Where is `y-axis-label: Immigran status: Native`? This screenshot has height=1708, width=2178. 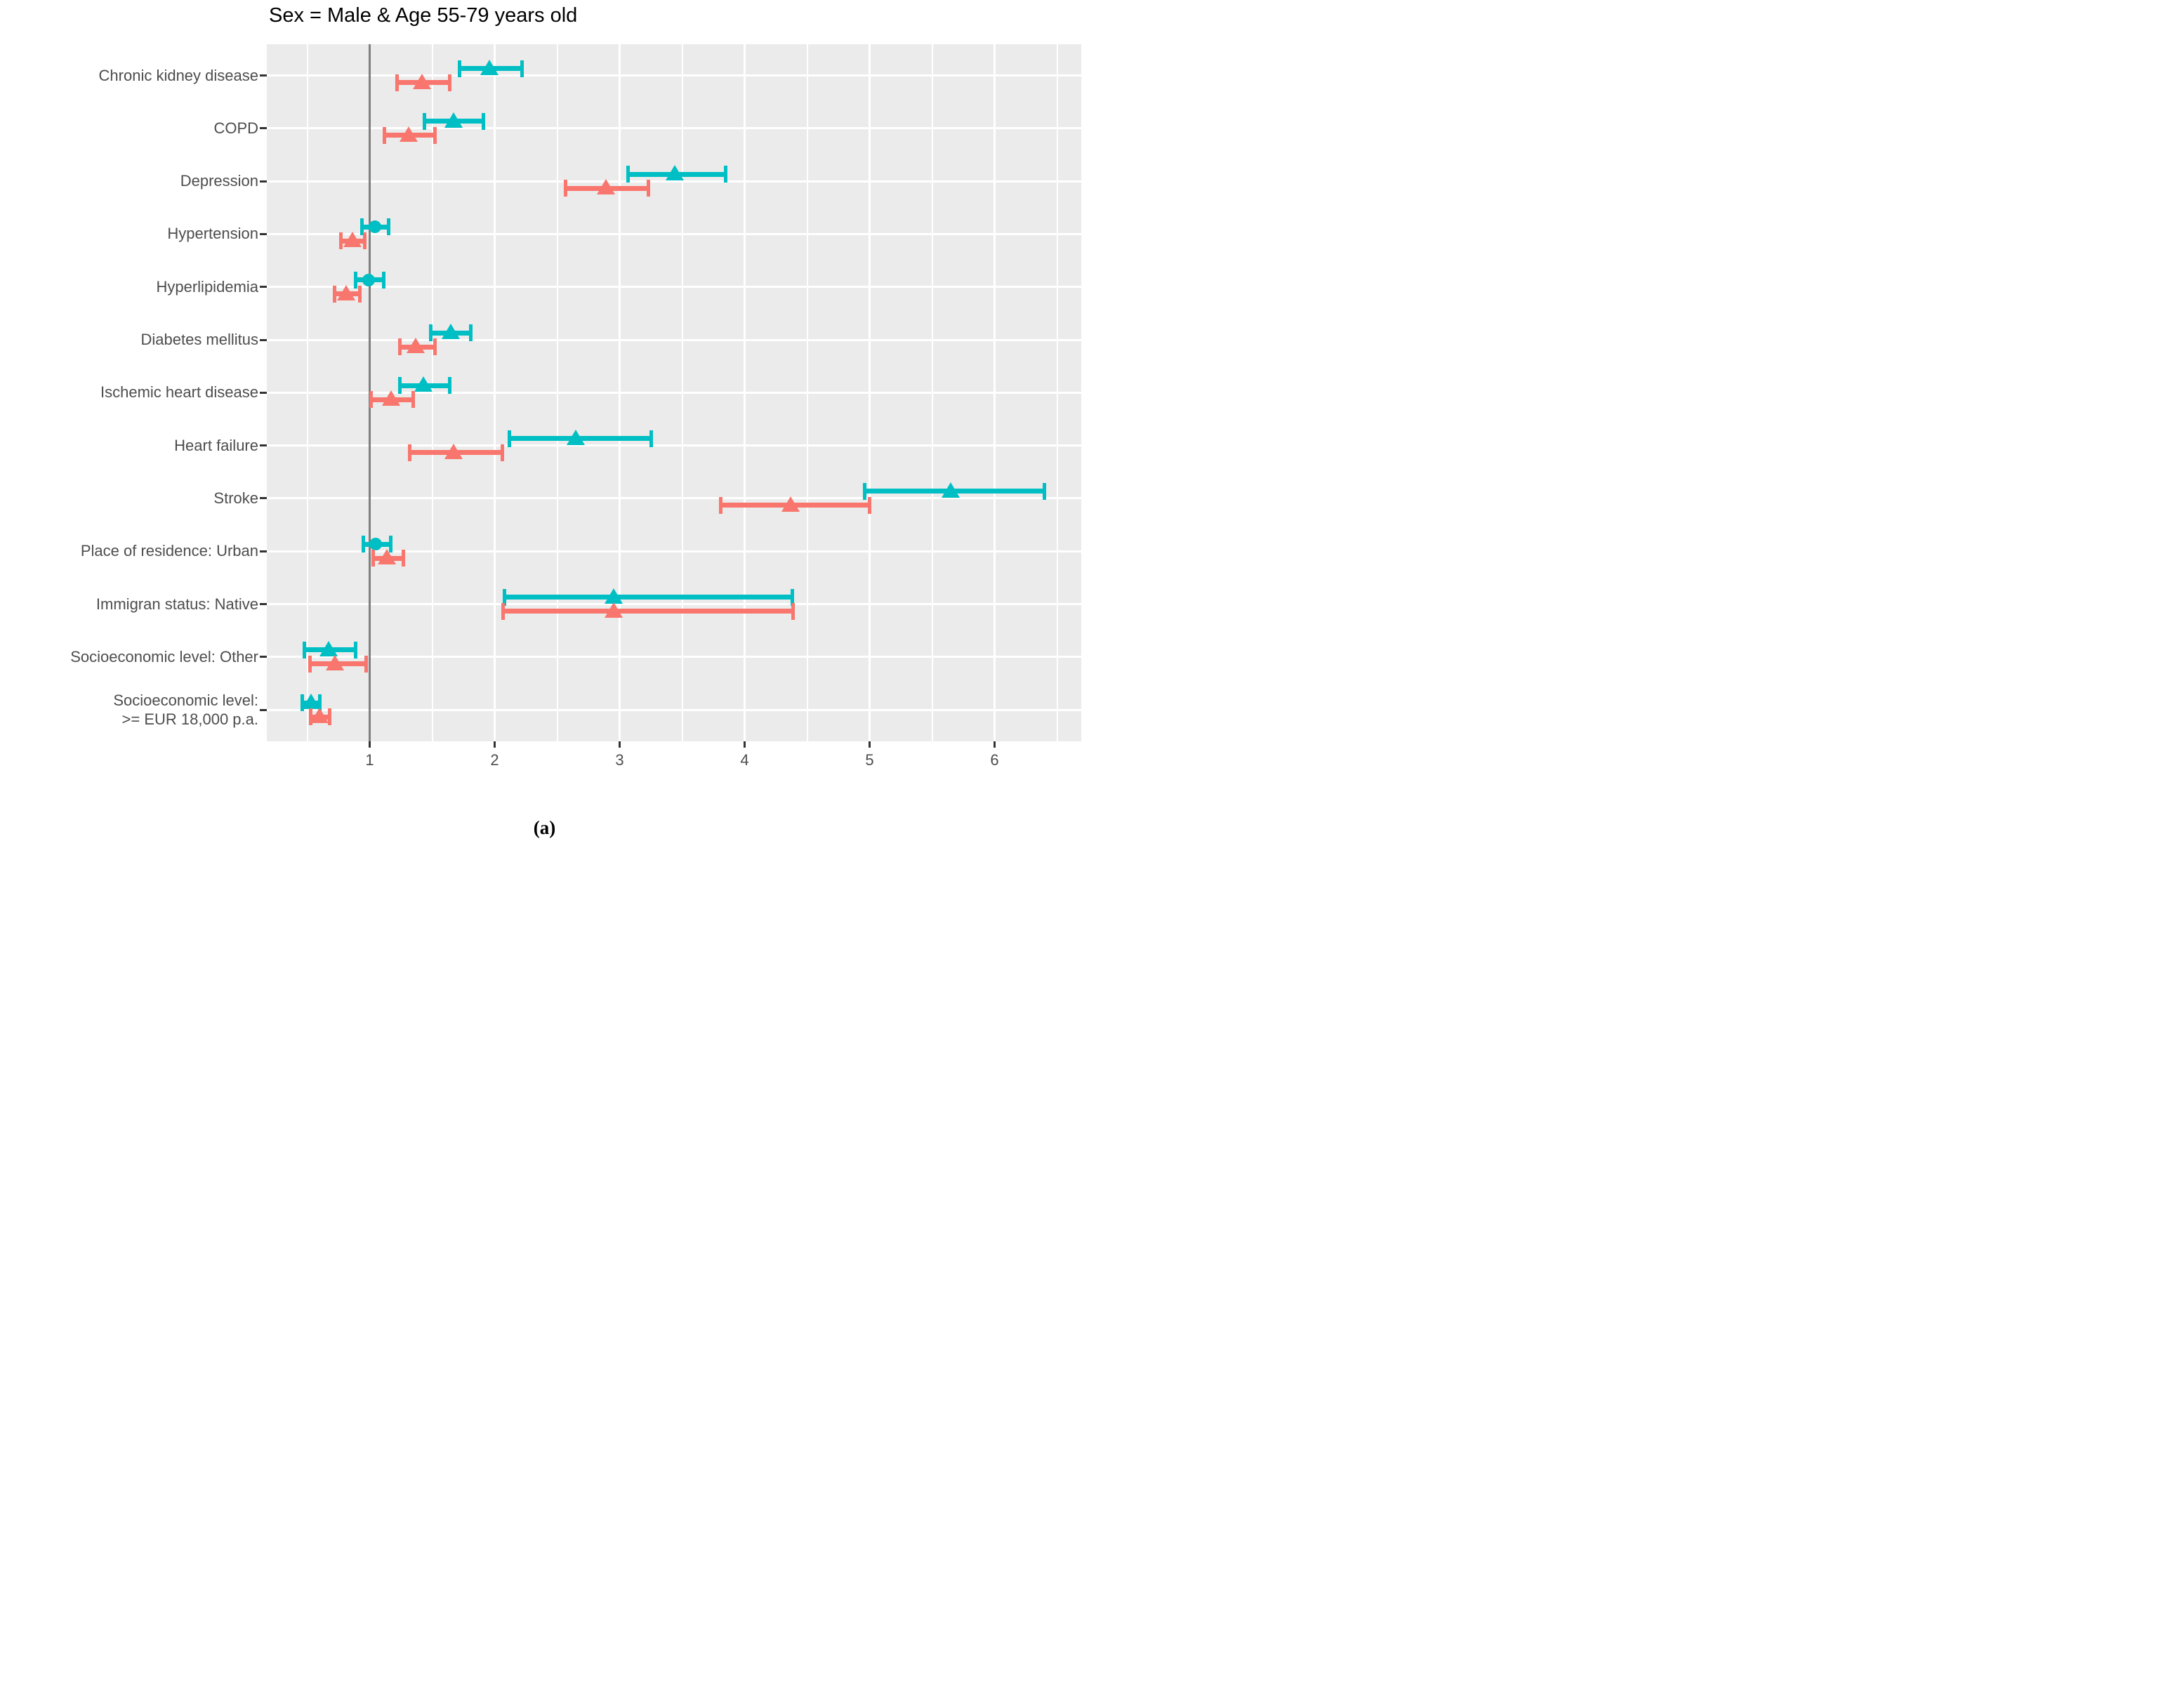 y-axis-label: Immigran status: Native is located at coordinates (131, 605).